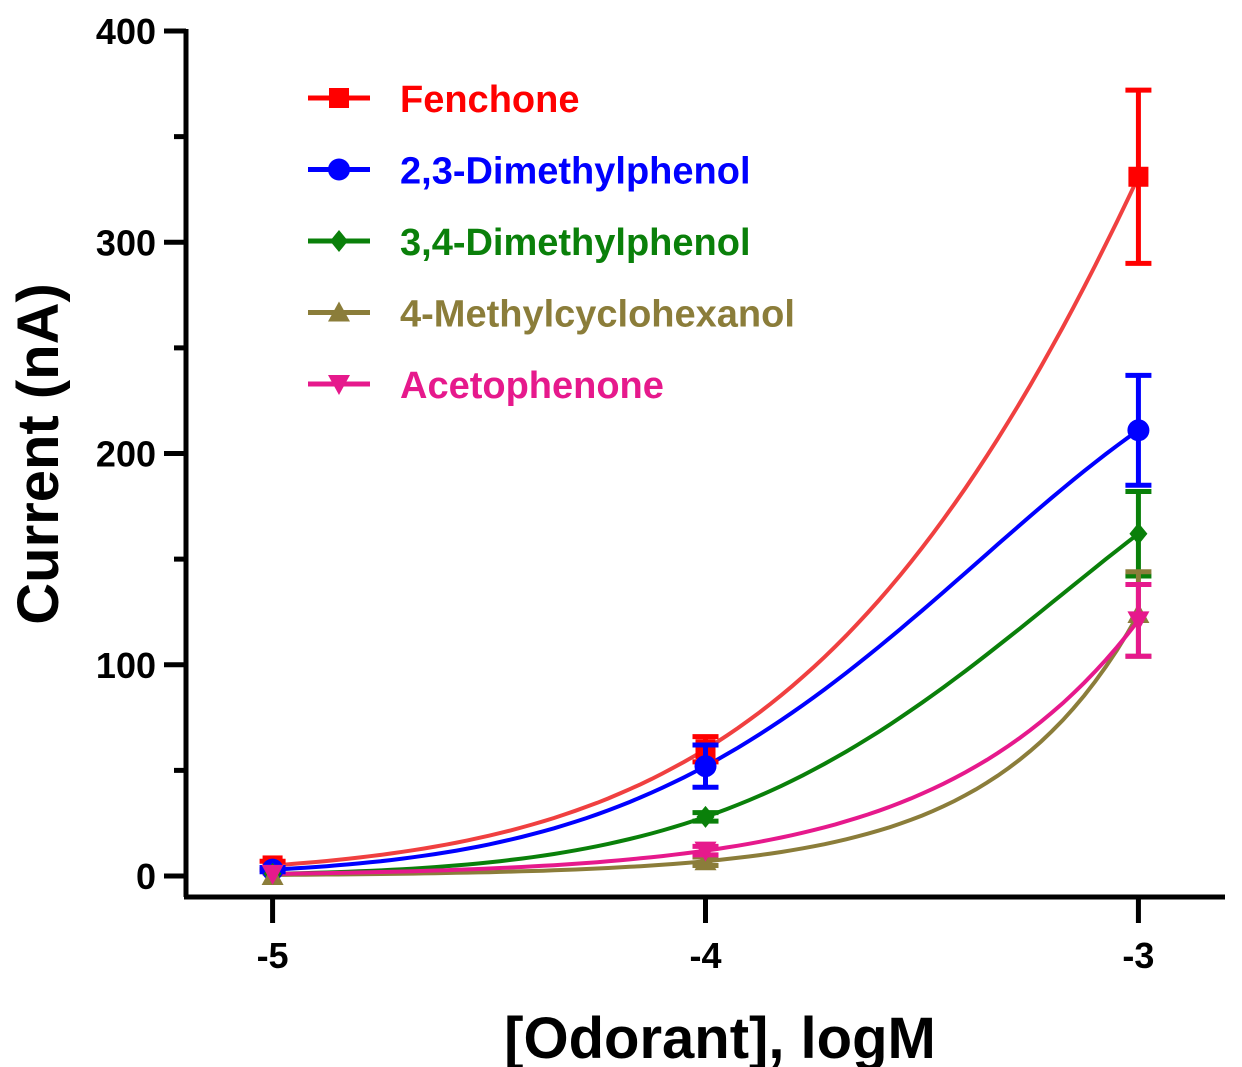 The width and height of the screenshot is (1242, 1067). Describe the element at coordinates (126, 665) in the screenshot. I see `y-tick-label: 100` at that location.